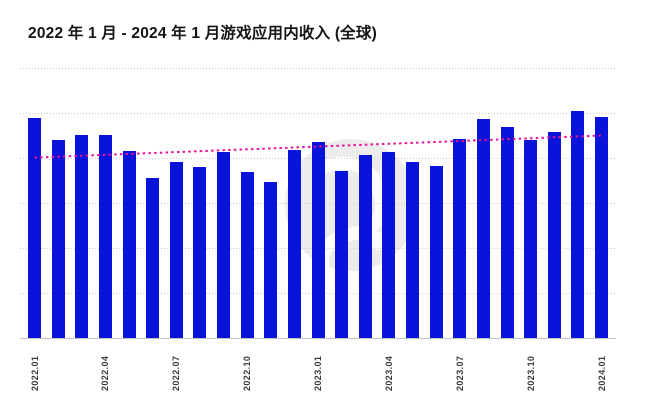 The width and height of the screenshot is (650, 408). I want to click on x-axis-label-2023.10: 2023.10, so click(530, 373).